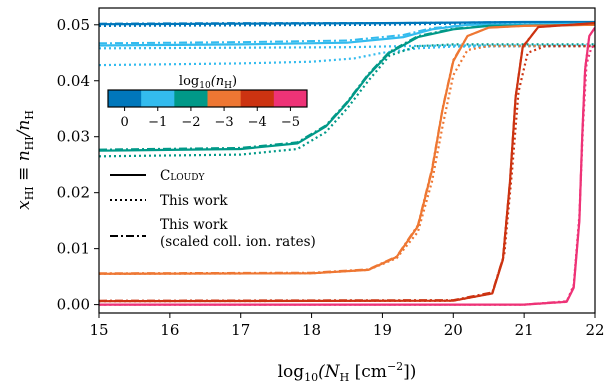 This screenshot has width=614, height=388. Describe the element at coordinates (223, 122) in the screenshot. I see `colorbar-tick-label: −3` at that location.